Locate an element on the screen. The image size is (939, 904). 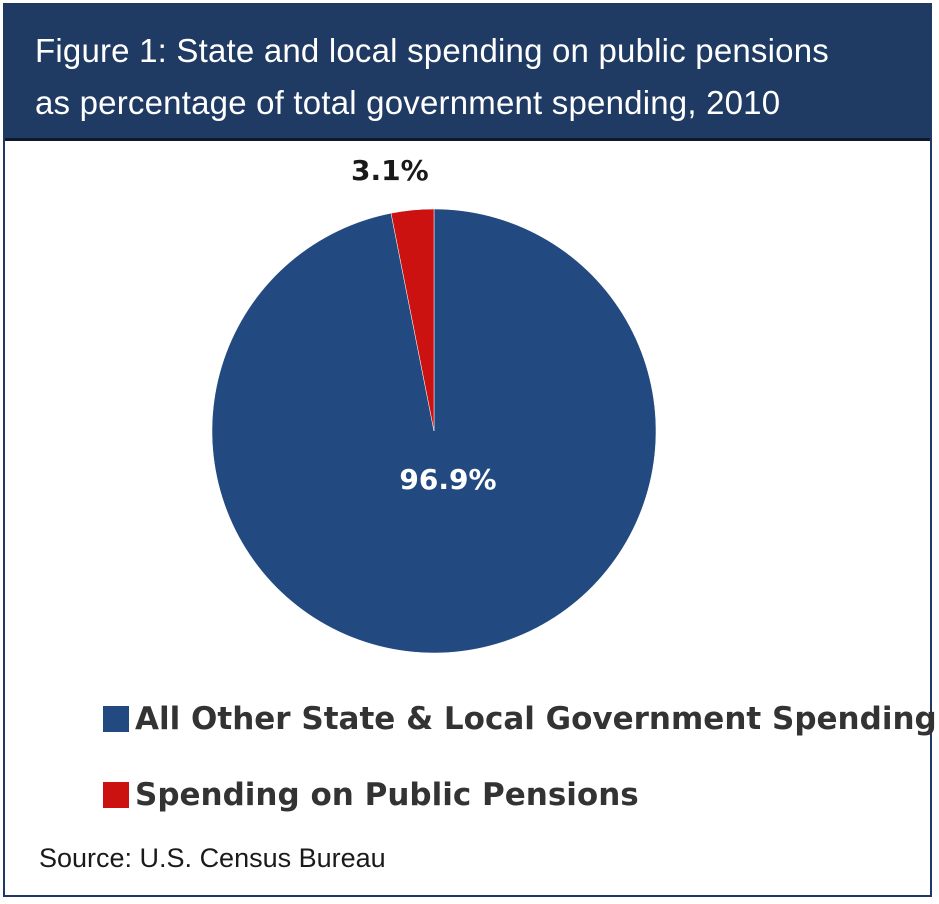
legend-item-pensions: Spending on Public Pensions is located at coordinates (508, 795).